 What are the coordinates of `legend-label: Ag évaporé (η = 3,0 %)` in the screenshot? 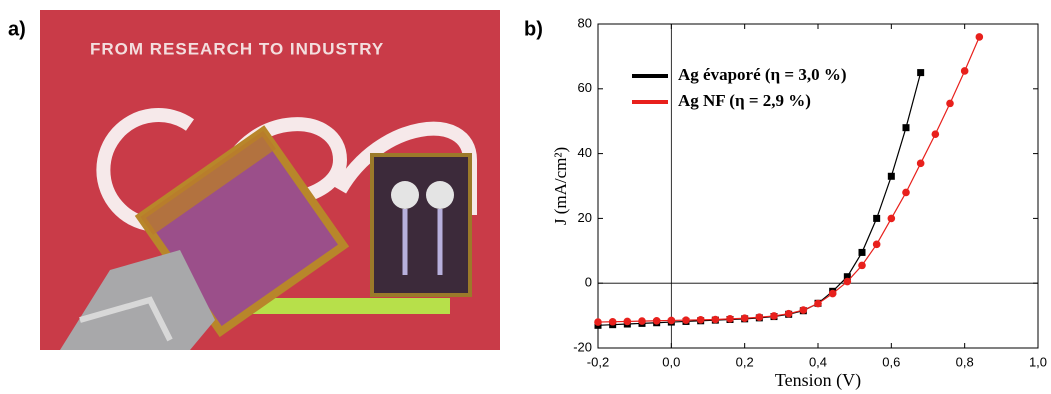 It's located at (762, 74).